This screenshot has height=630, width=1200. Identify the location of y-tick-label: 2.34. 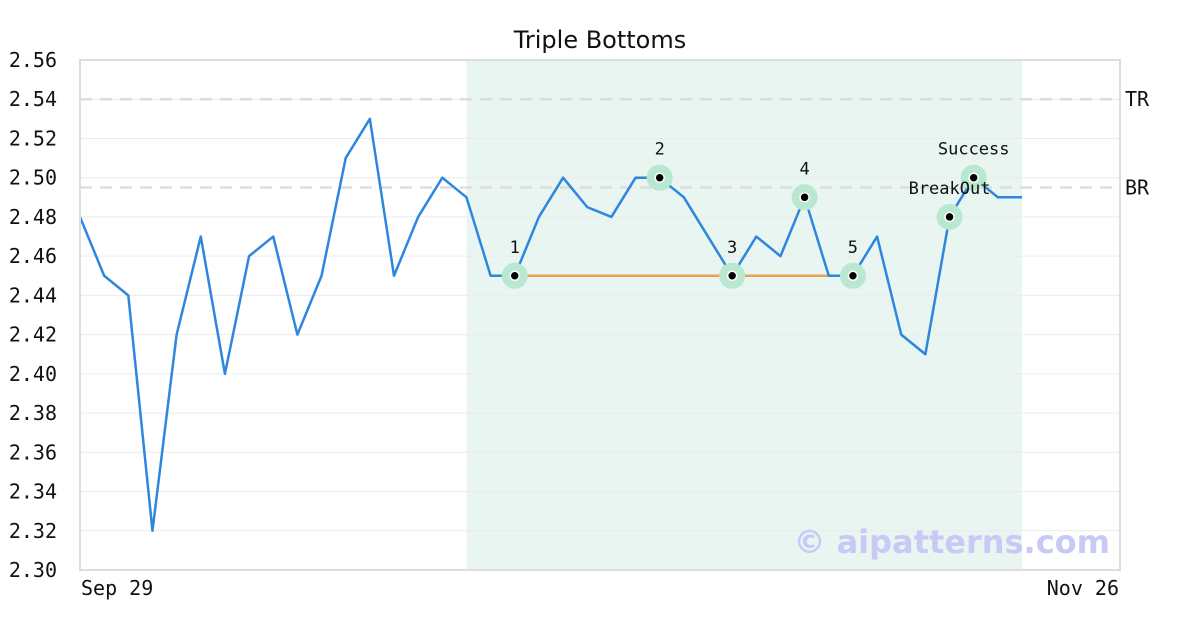
(33, 492).